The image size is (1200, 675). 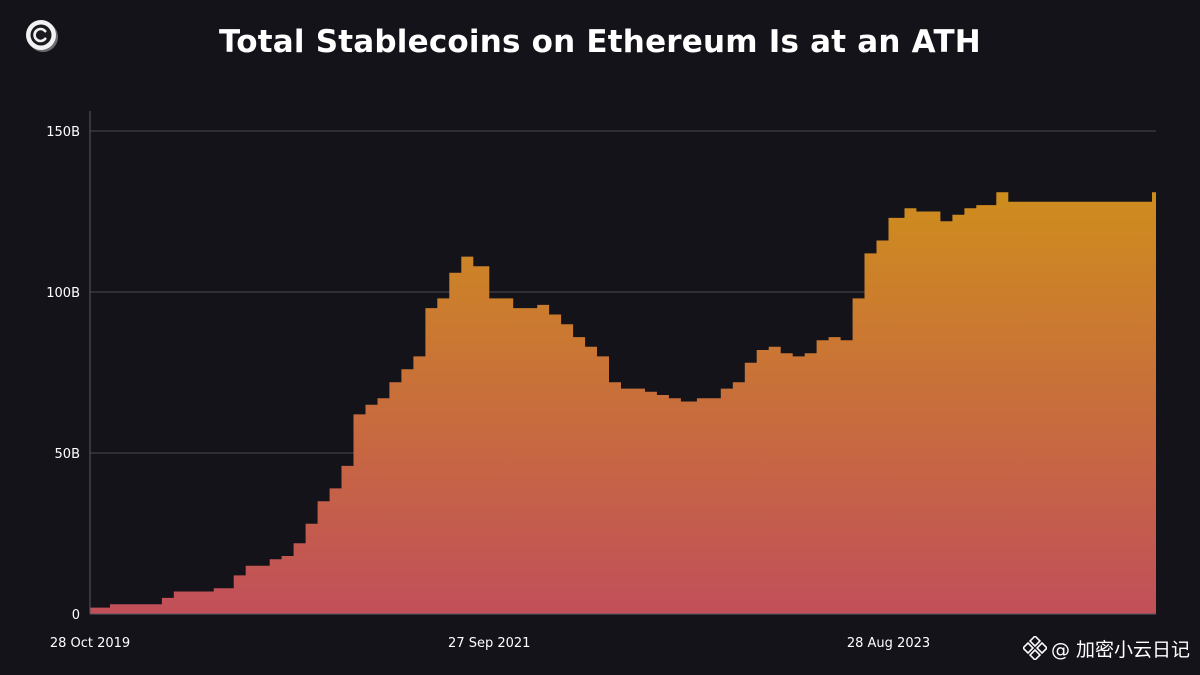 What do you see at coordinates (90, 643) in the screenshot?
I see `x-tick-label: 28 Oct 2019` at bounding box center [90, 643].